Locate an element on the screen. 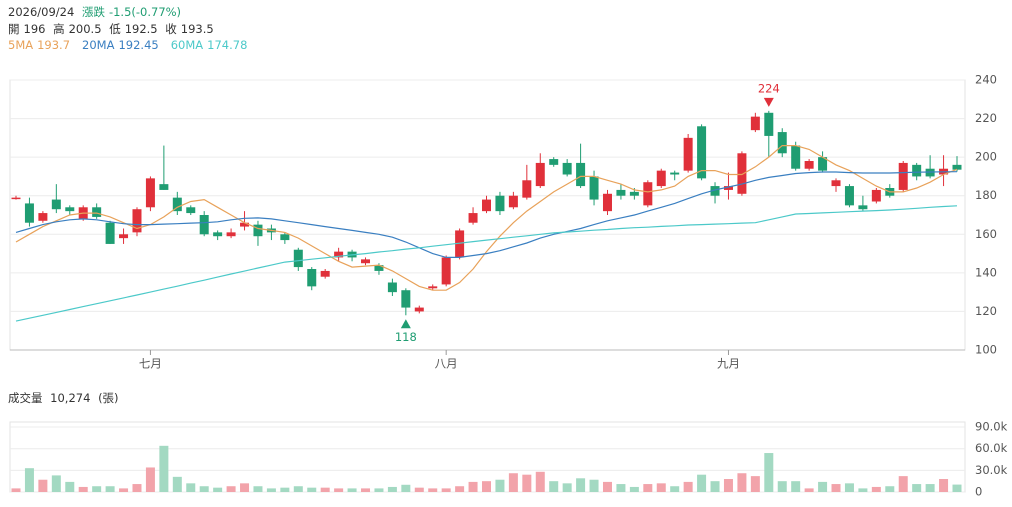  volume-title: 成交量 is located at coordinates (25, 398).